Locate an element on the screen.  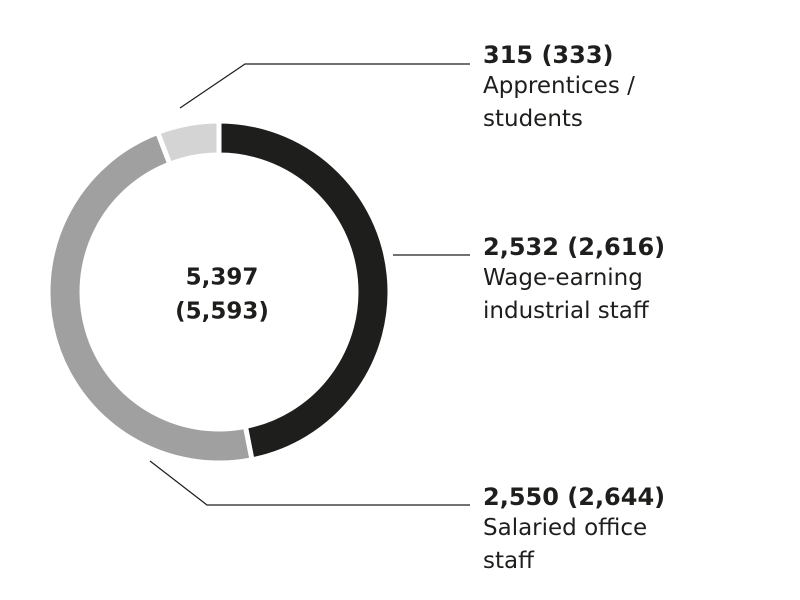
label-group: 2,550 (2,644) Salaried office staff is located at coordinates (590, 530).